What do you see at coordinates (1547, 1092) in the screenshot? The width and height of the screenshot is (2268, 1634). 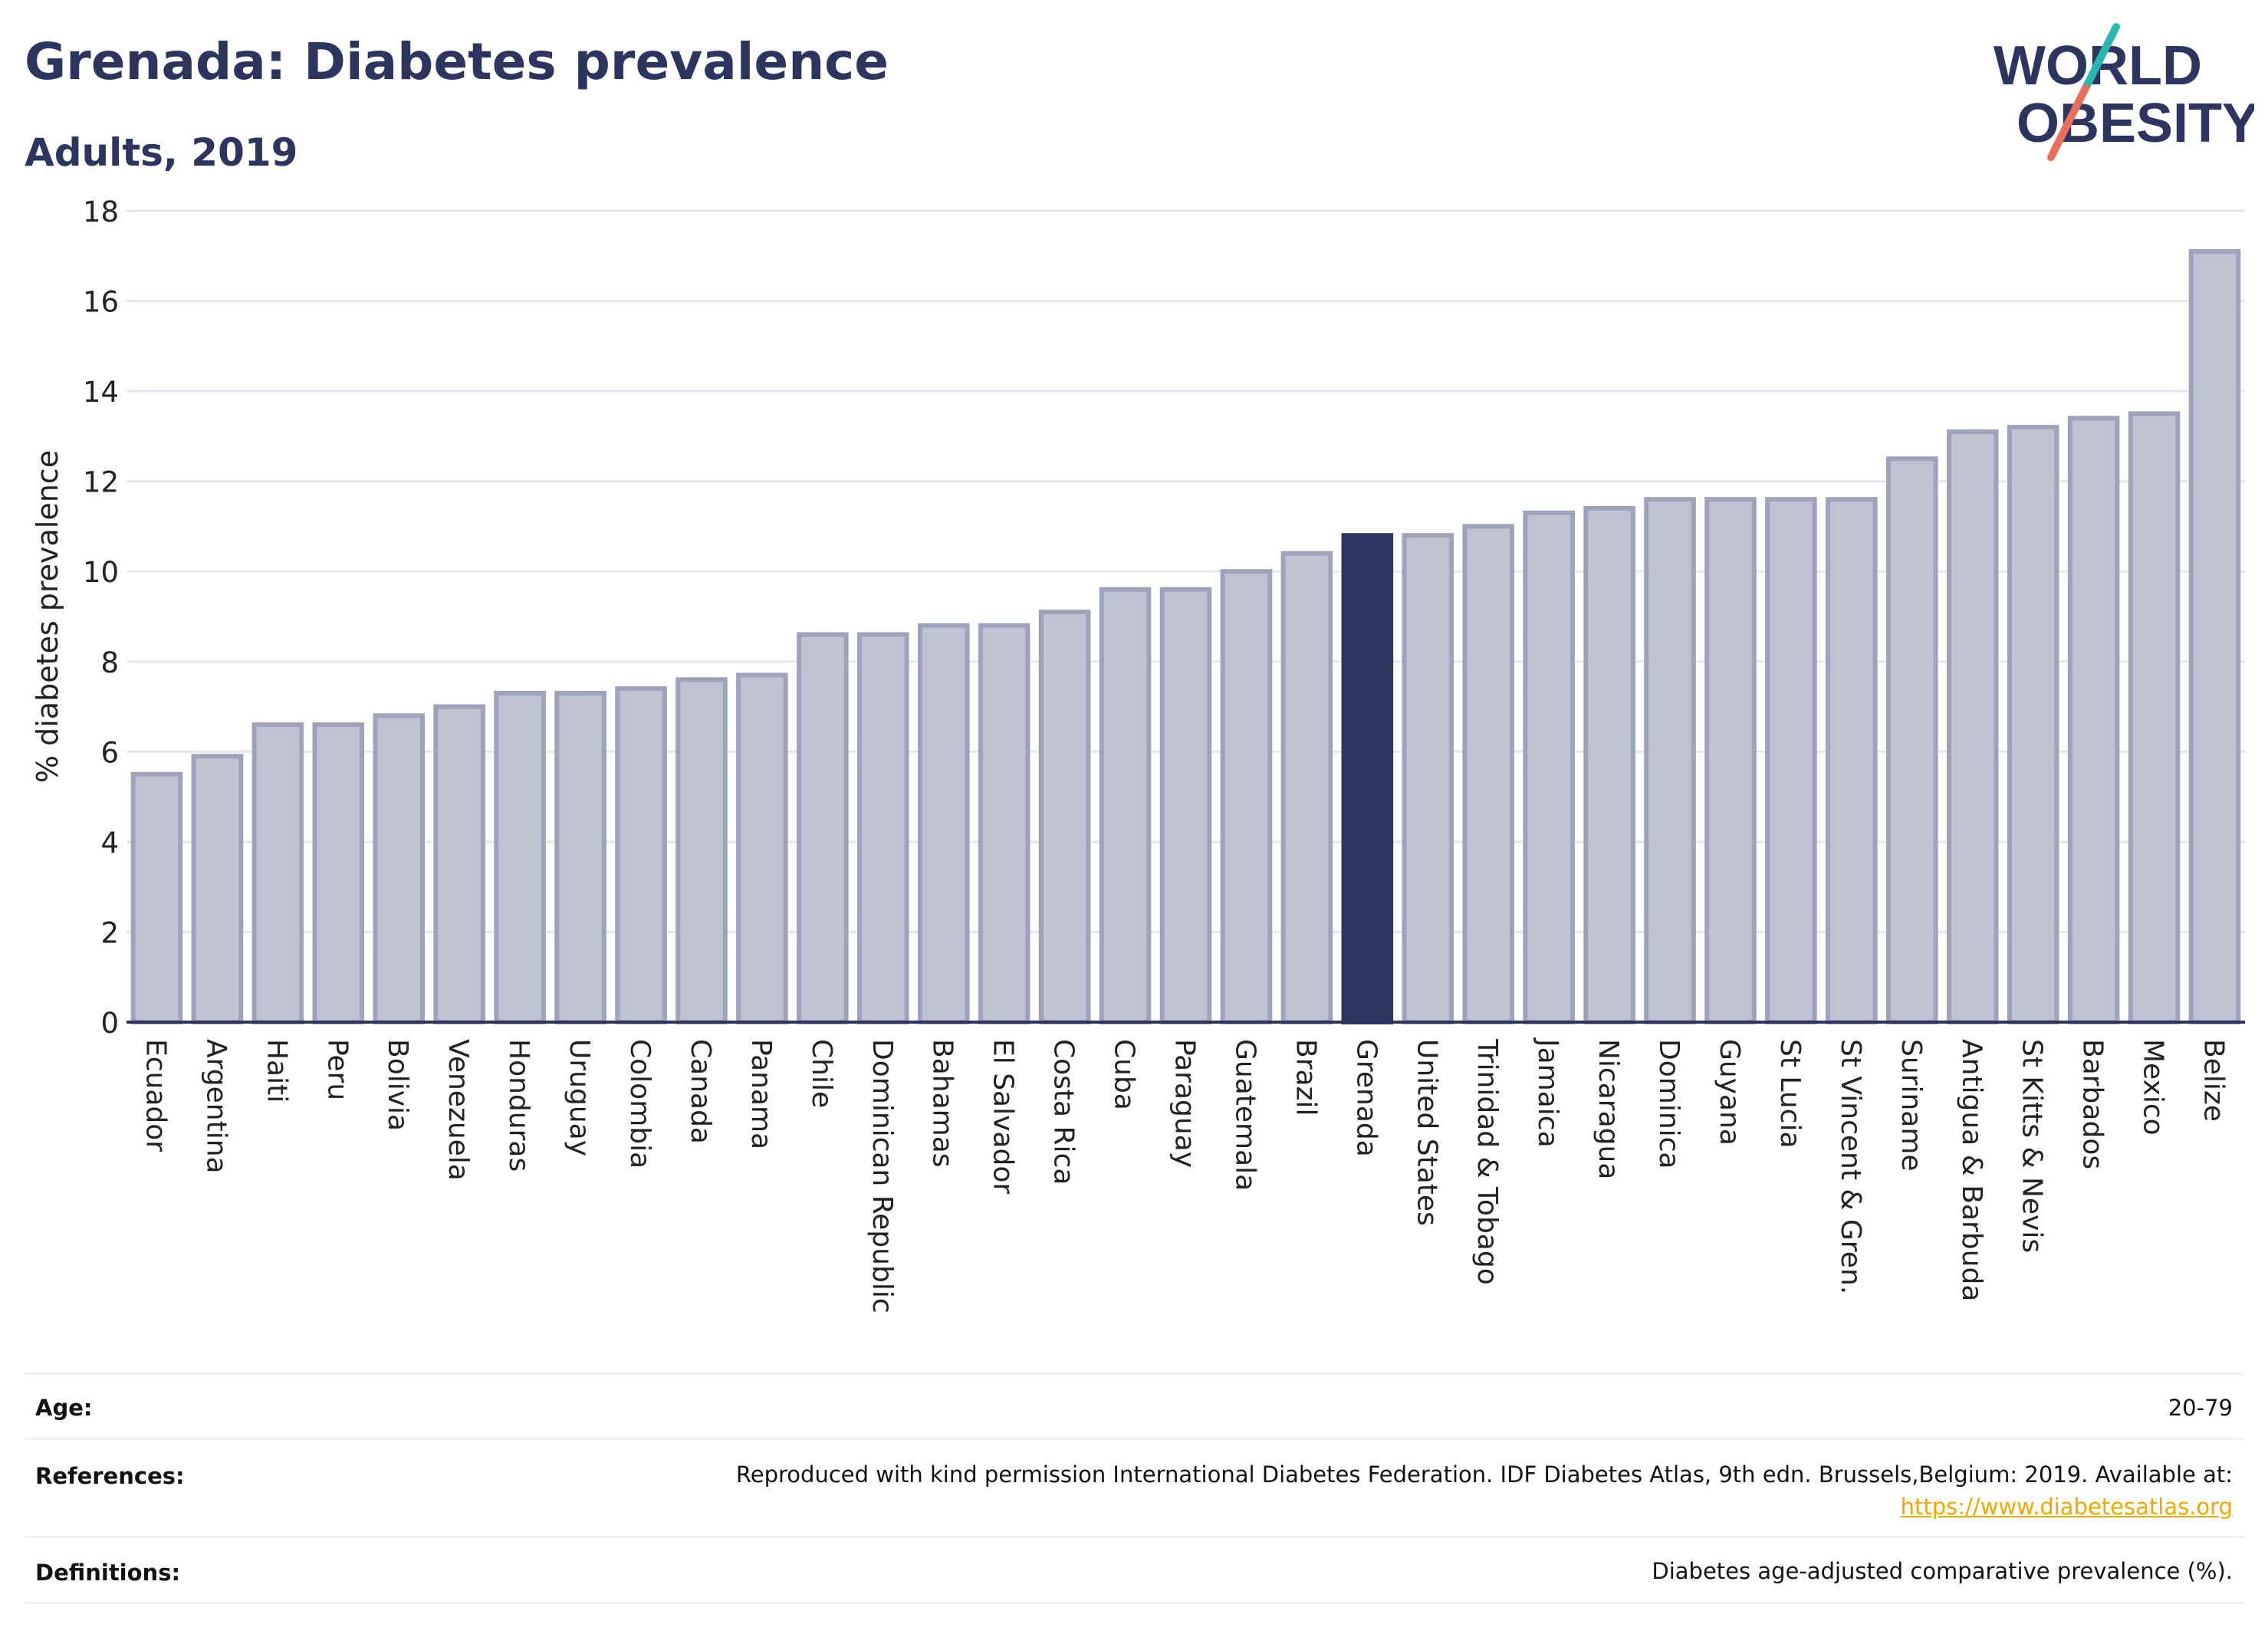 I see `x-tick-label: Jamaica` at bounding box center [1547, 1092].